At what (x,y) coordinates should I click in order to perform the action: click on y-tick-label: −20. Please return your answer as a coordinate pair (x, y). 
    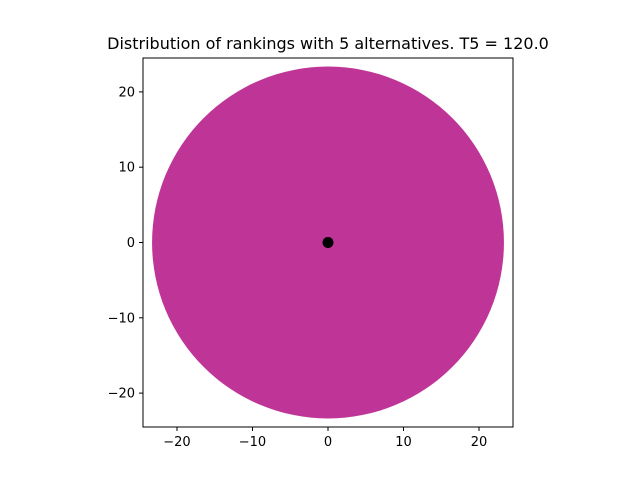
    Looking at the image, I should click on (121, 394).